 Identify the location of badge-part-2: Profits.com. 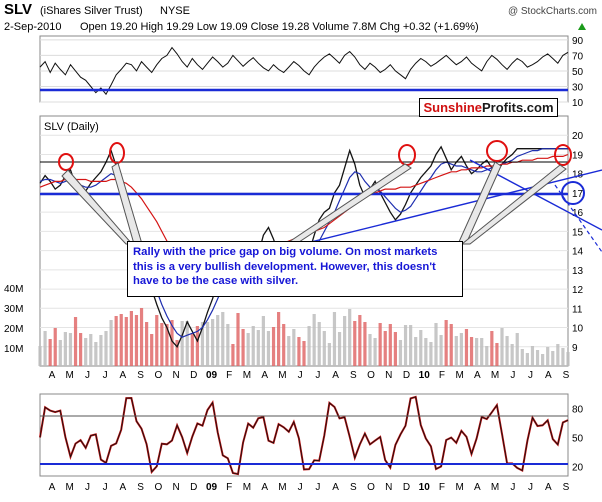
(518, 107).